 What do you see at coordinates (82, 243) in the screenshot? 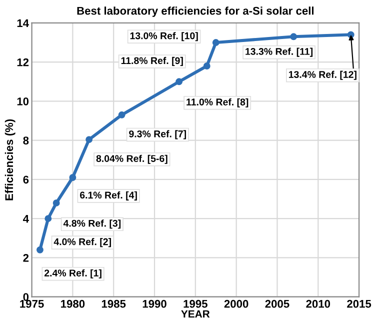
I see `annotation: 4.0% Ref. [2]` at bounding box center [82, 243].